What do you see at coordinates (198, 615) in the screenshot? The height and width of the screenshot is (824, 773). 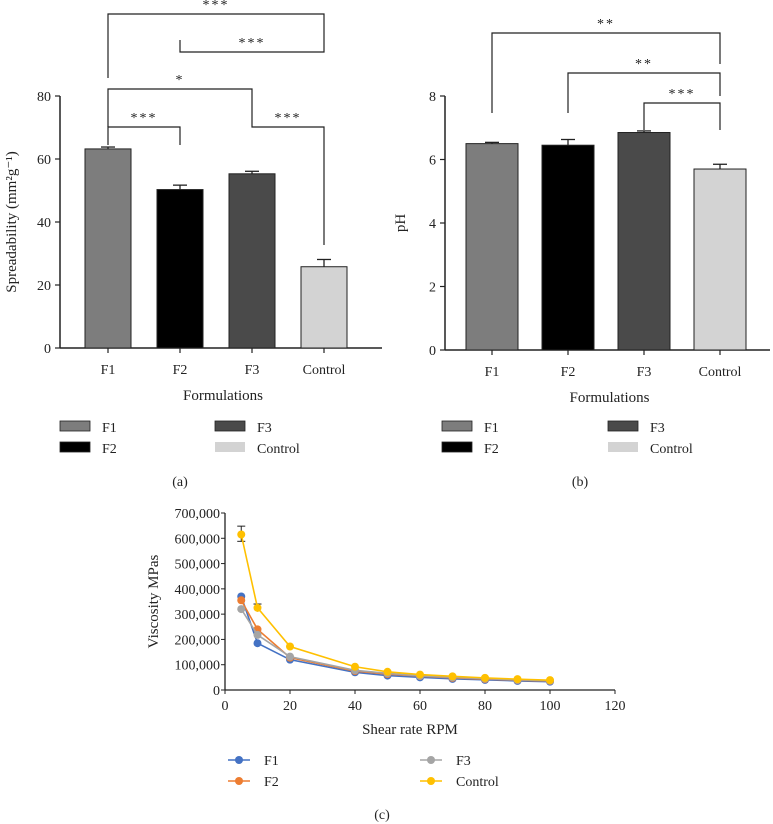 I see `y-tick-label: 300,000` at bounding box center [198, 615].